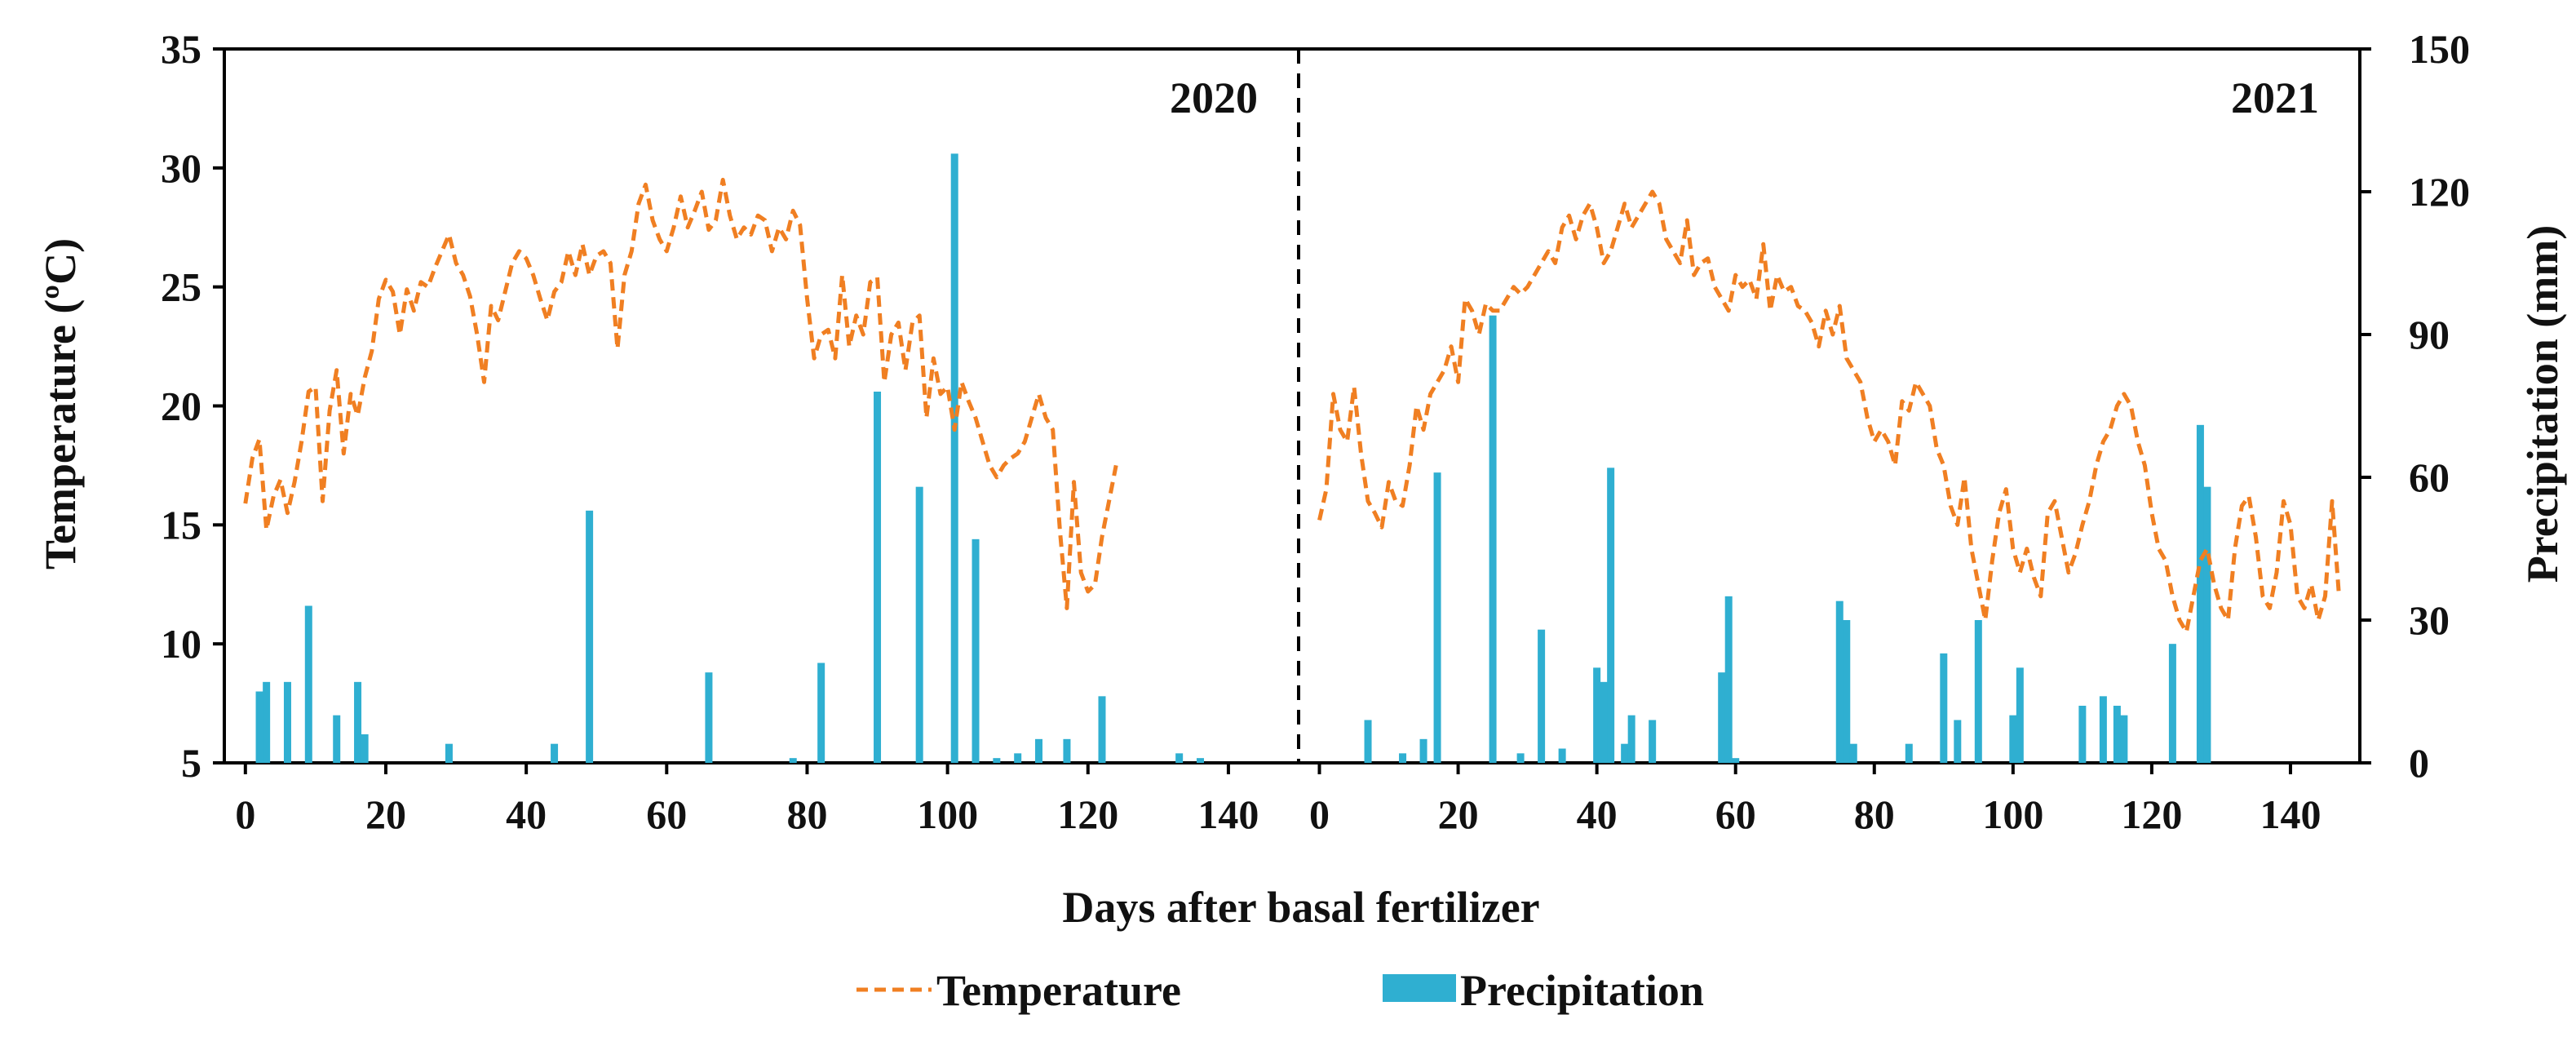  I want to click on y-left-tick-label: 15, so click(181, 525).